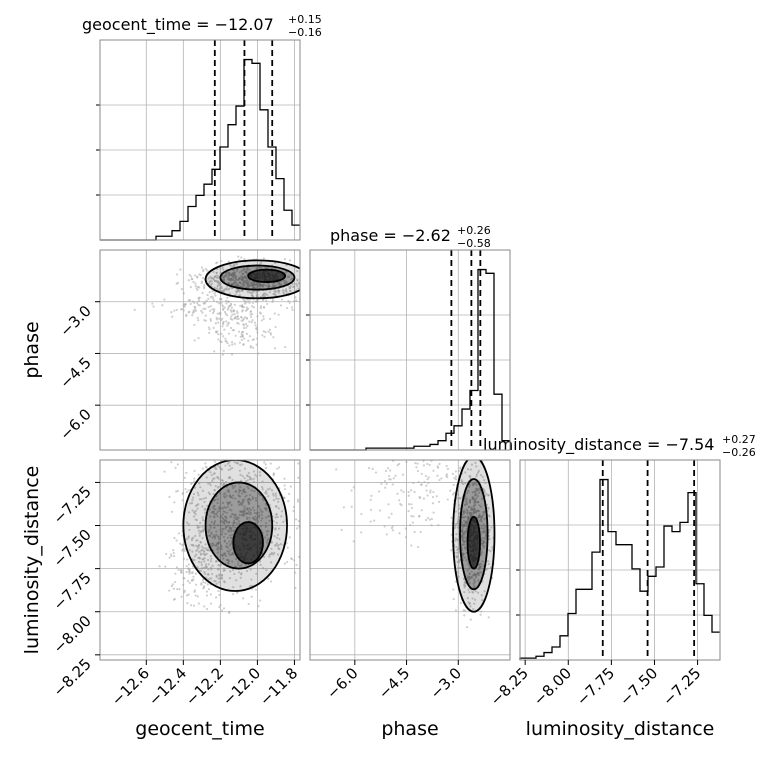  Describe the element at coordinates (474, 243) in the screenshot. I see `title-phase-minus: −0.58` at that location.